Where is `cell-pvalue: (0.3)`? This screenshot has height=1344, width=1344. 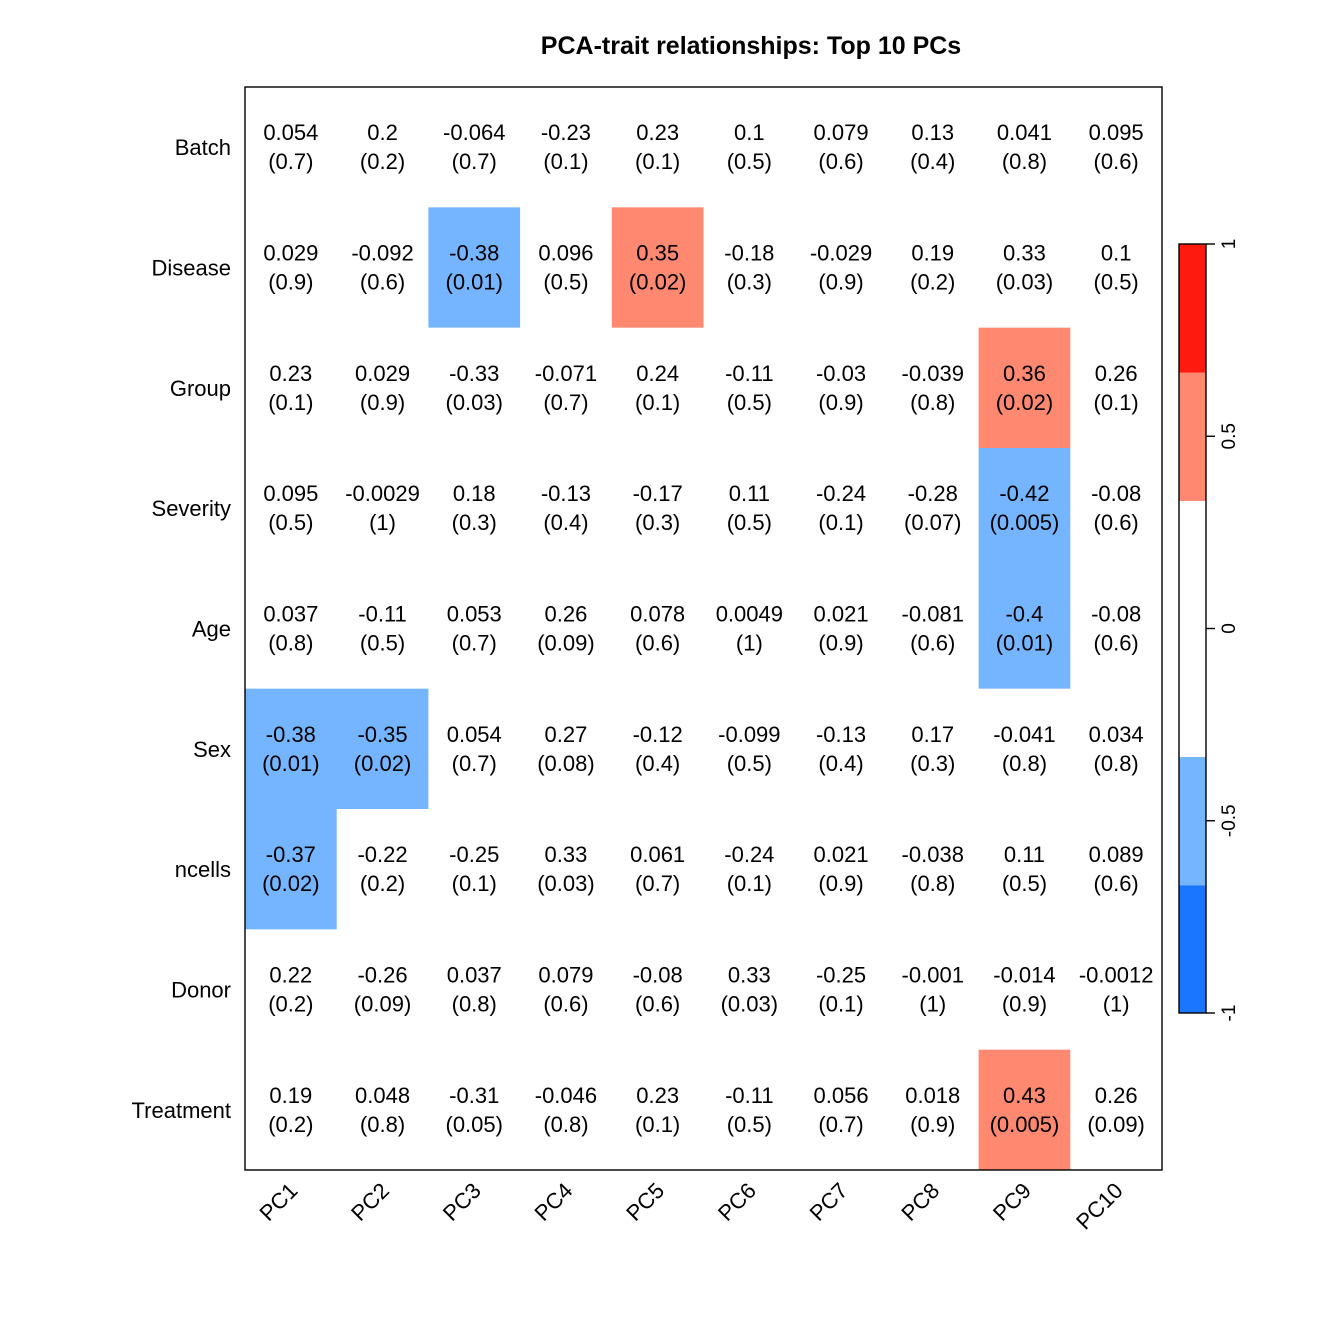 cell-pvalue: (0.3) is located at coordinates (474, 522).